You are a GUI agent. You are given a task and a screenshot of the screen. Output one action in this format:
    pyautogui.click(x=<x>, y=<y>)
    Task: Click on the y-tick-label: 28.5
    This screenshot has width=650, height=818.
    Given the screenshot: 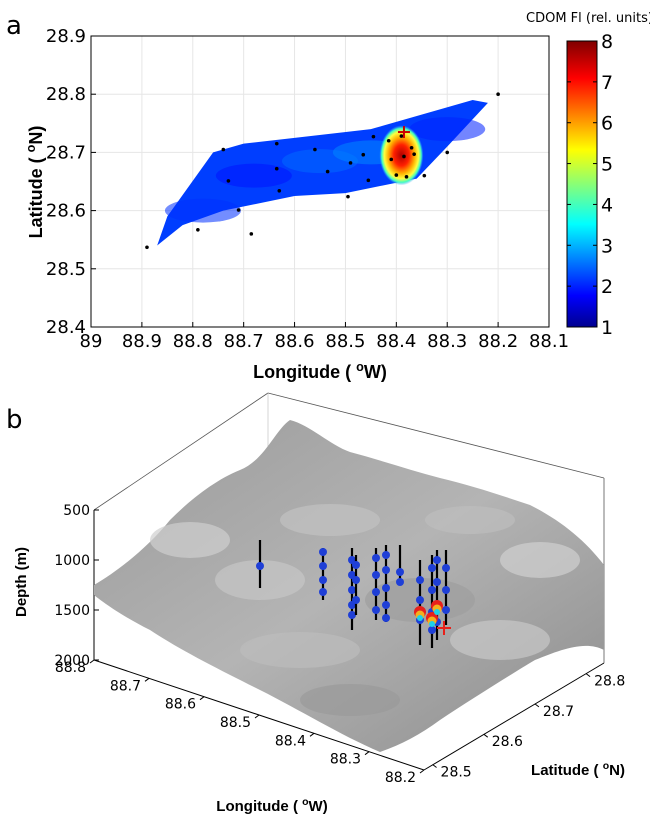 What is the action you would take?
    pyautogui.click(x=66, y=269)
    